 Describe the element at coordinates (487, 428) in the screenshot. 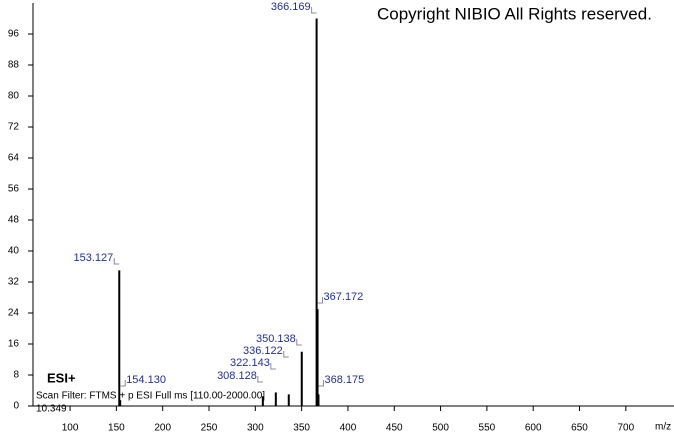

I see `x-tick-label: 550` at that location.